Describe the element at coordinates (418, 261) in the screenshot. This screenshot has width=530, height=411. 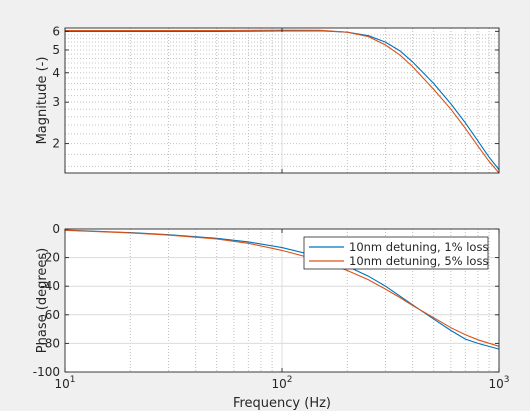
I see `legend-label-2: 10nm detuning, 5% loss` at that location.